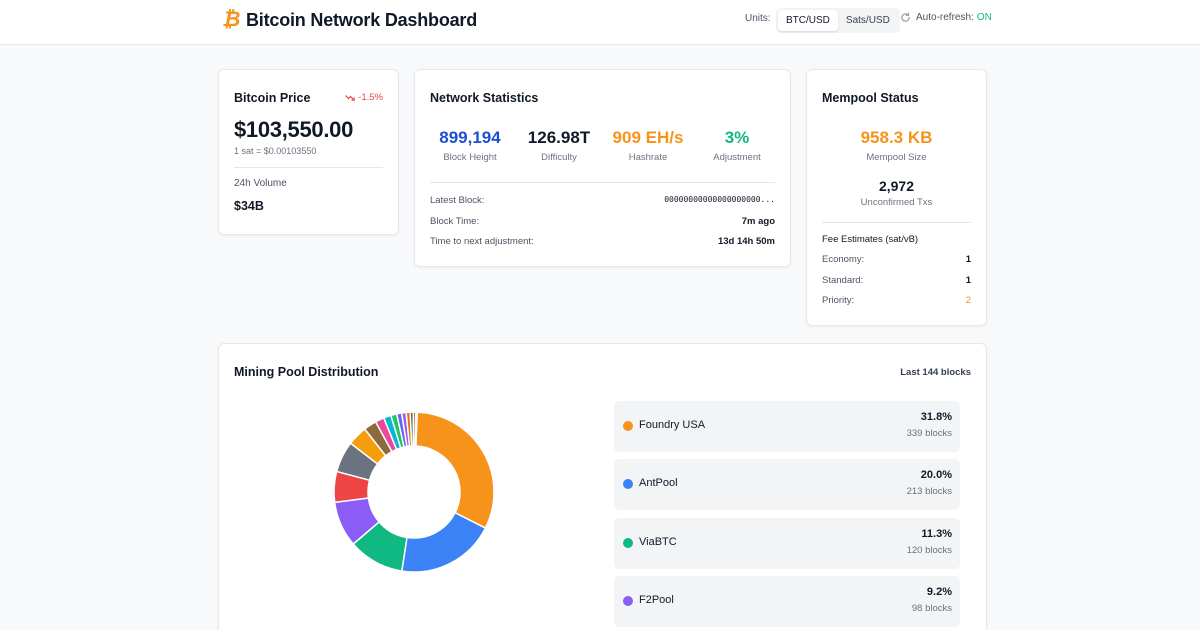 The image size is (1200, 630). What do you see at coordinates (658, 542) in the screenshot?
I see `pool-name: ViaBTC` at bounding box center [658, 542].